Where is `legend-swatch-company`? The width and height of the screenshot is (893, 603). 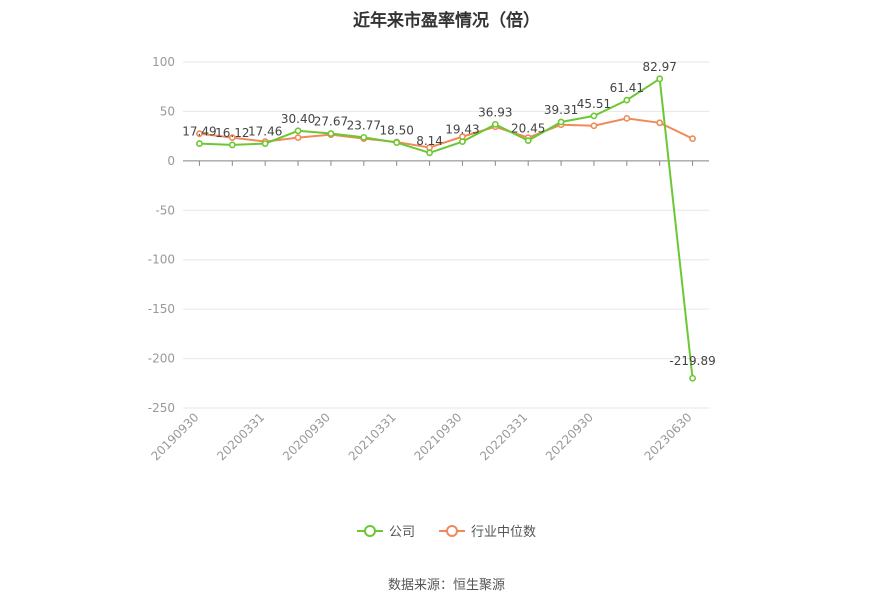
legend-swatch-company is located at coordinates (369, 531).